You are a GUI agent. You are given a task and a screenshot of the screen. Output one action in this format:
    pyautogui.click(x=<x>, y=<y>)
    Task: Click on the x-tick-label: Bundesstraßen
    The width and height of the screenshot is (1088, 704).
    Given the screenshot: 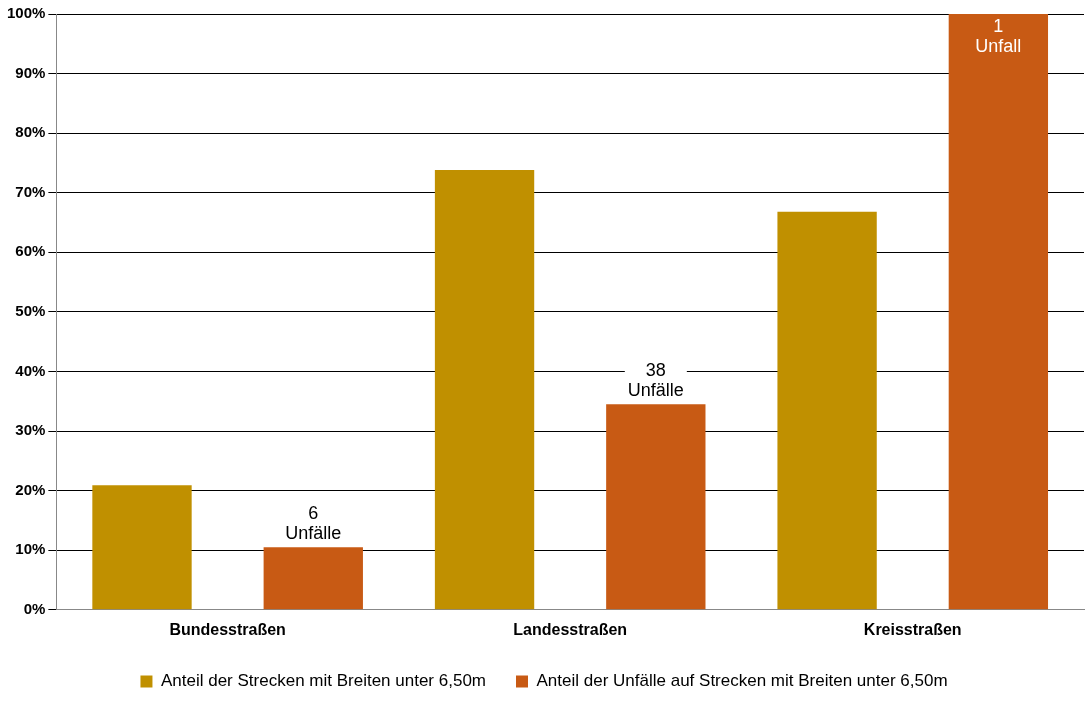 What is the action you would take?
    pyautogui.click(x=227, y=629)
    